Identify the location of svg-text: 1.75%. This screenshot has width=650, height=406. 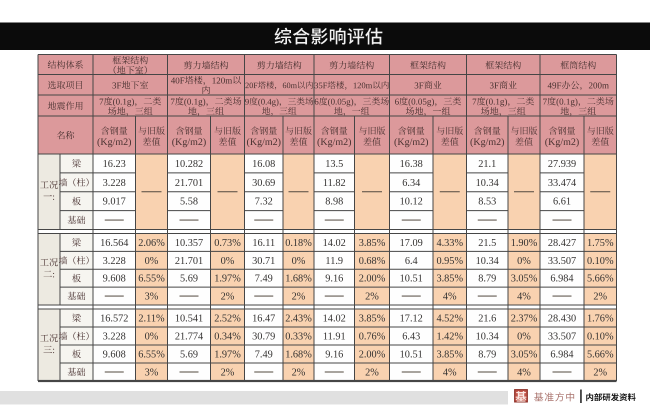
(600, 243).